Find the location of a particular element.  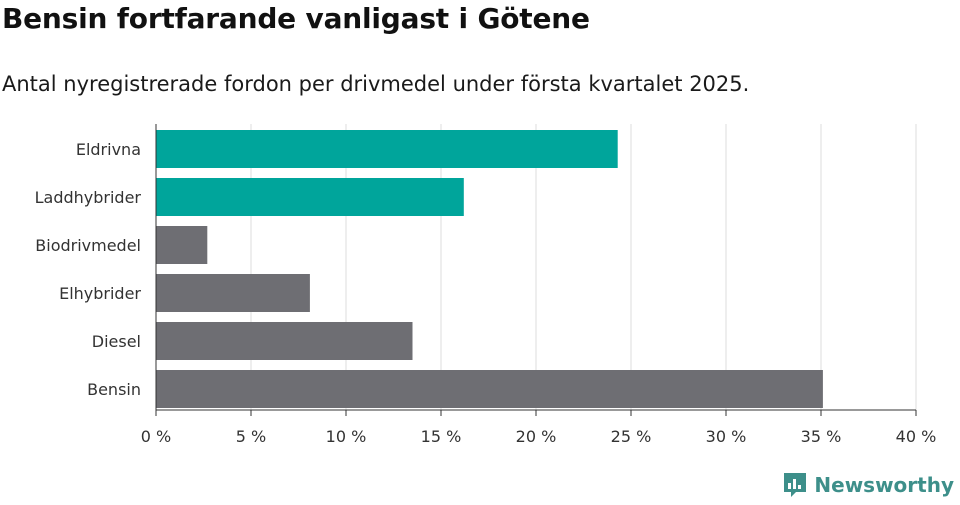

x-tick-label: 25 % is located at coordinates (631, 436).